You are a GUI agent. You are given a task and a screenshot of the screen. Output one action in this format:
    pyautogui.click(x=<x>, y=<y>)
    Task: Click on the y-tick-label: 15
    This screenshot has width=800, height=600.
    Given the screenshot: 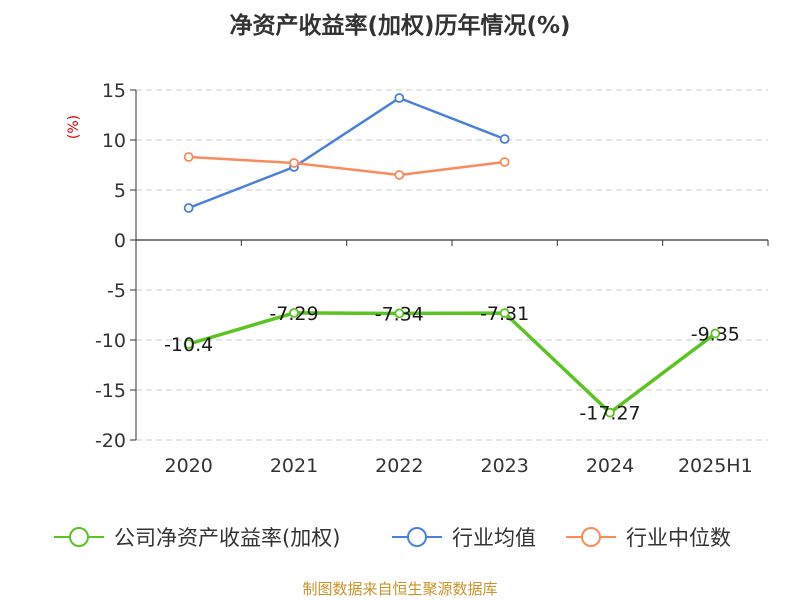 What is the action you would take?
    pyautogui.click(x=114, y=91)
    